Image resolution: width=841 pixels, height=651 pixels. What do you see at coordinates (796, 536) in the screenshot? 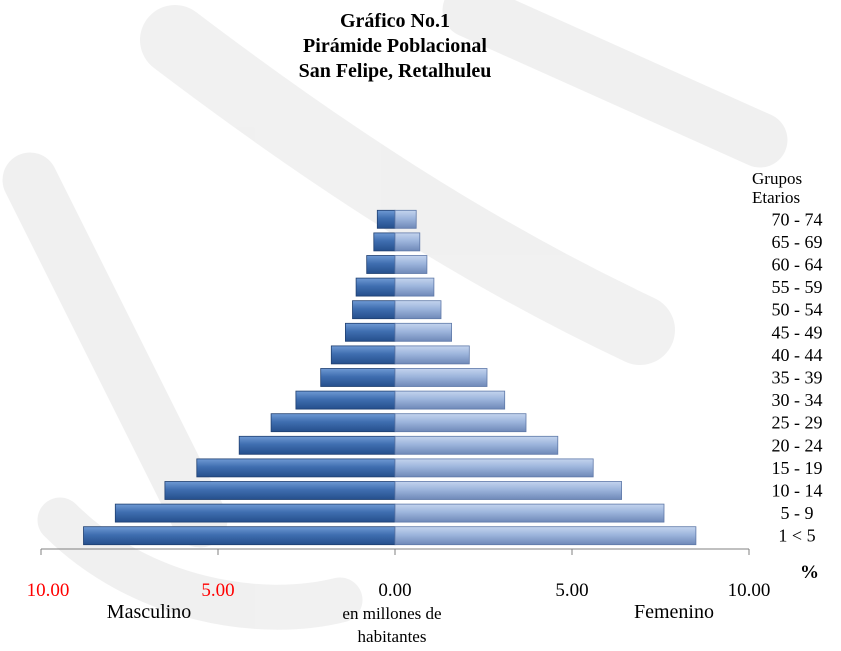
I see `category-label-0: 1 < 5` at bounding box center [796, 536].